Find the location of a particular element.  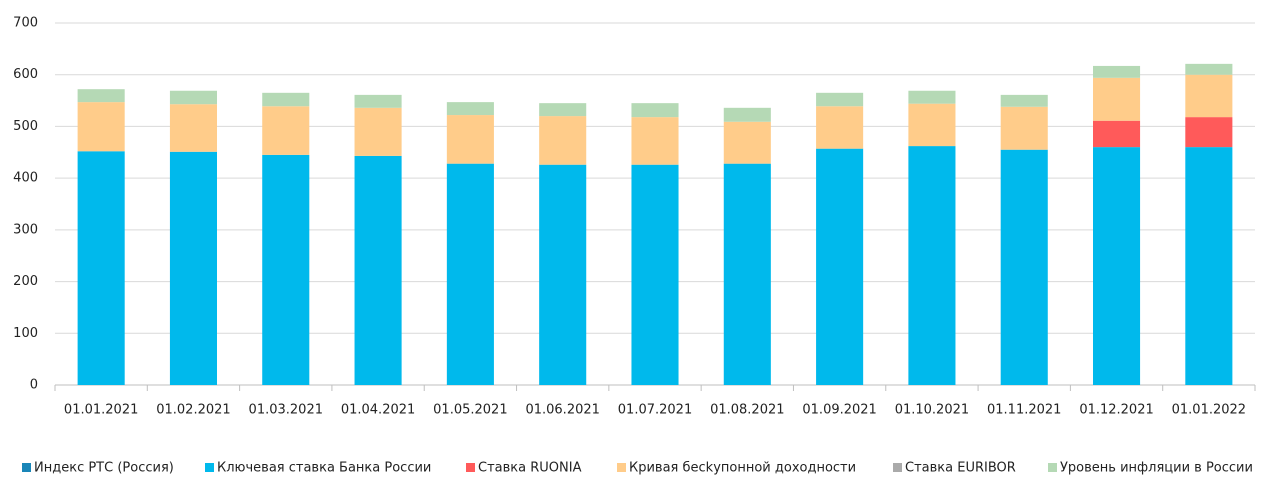

y-tick-label: 300 is located at coordinates (25, 229).